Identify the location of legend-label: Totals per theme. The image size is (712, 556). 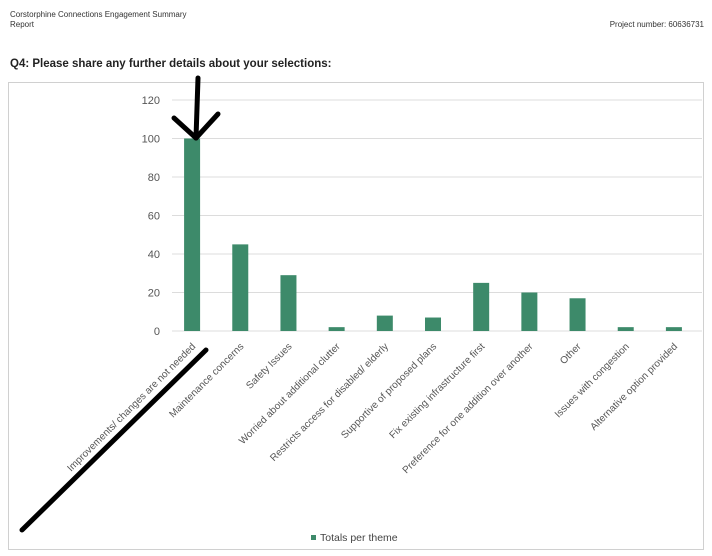
(359, 538).